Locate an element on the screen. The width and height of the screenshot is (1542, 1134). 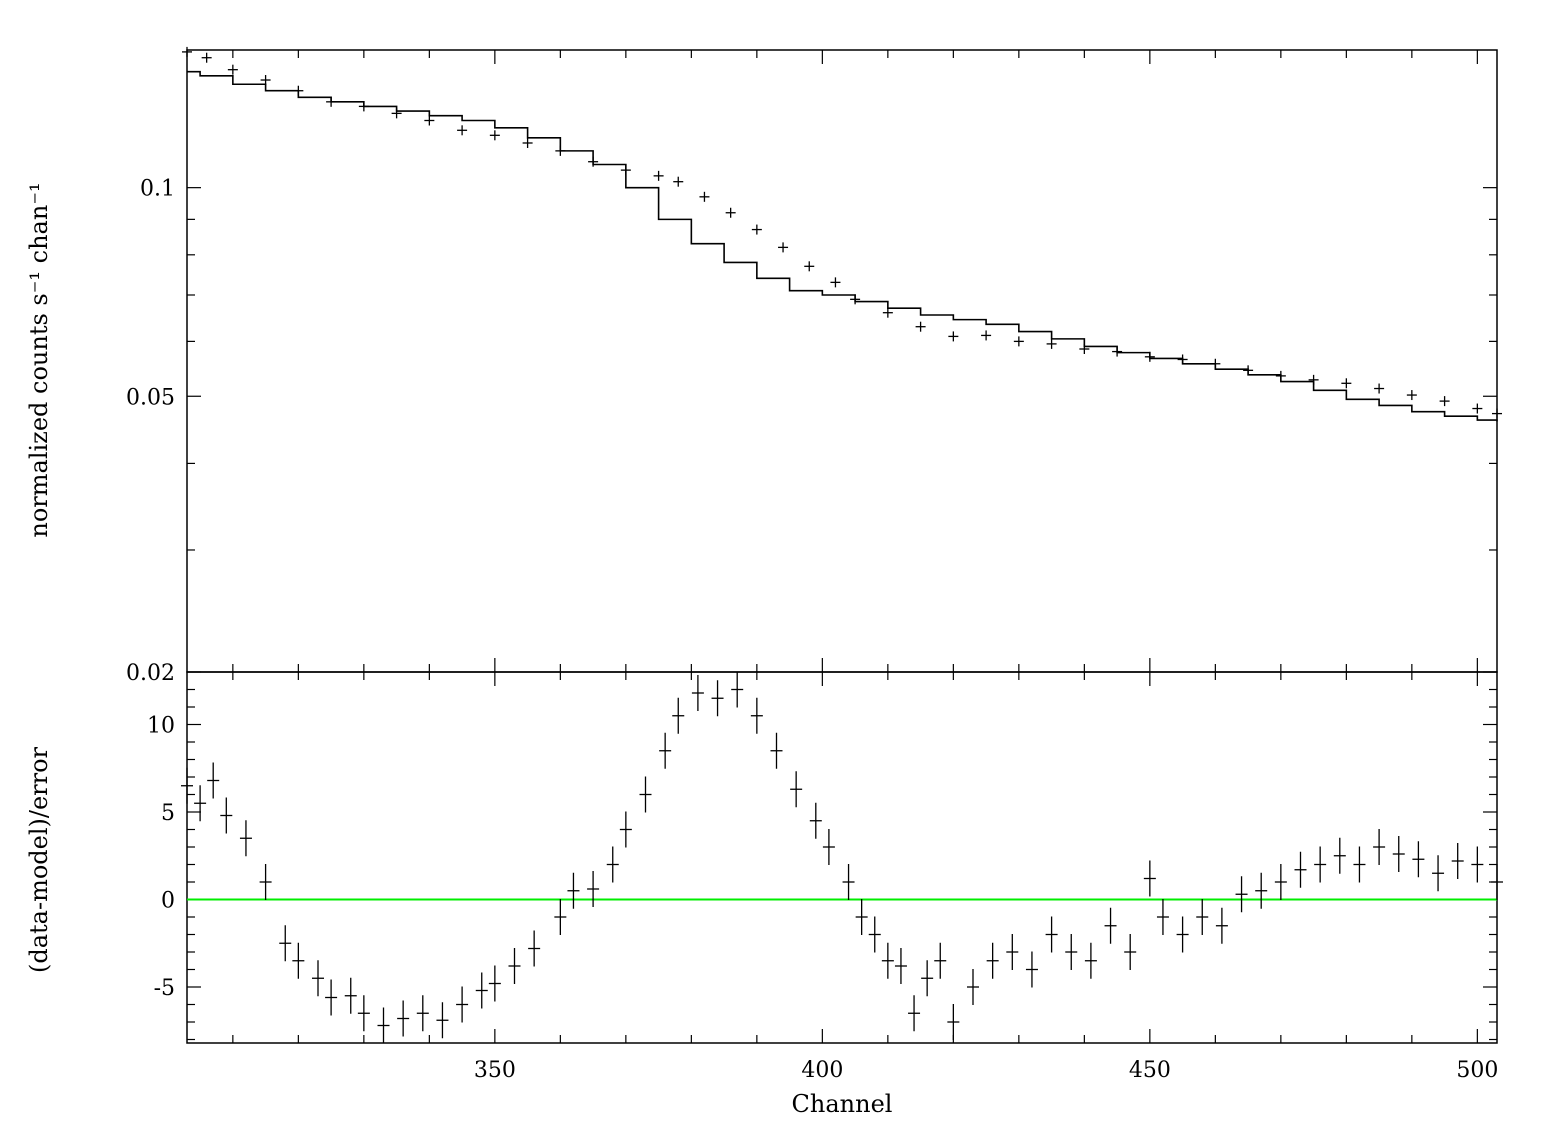
bottom-y-axis-title: (data-model)/error is located at coordinates (39, 859).